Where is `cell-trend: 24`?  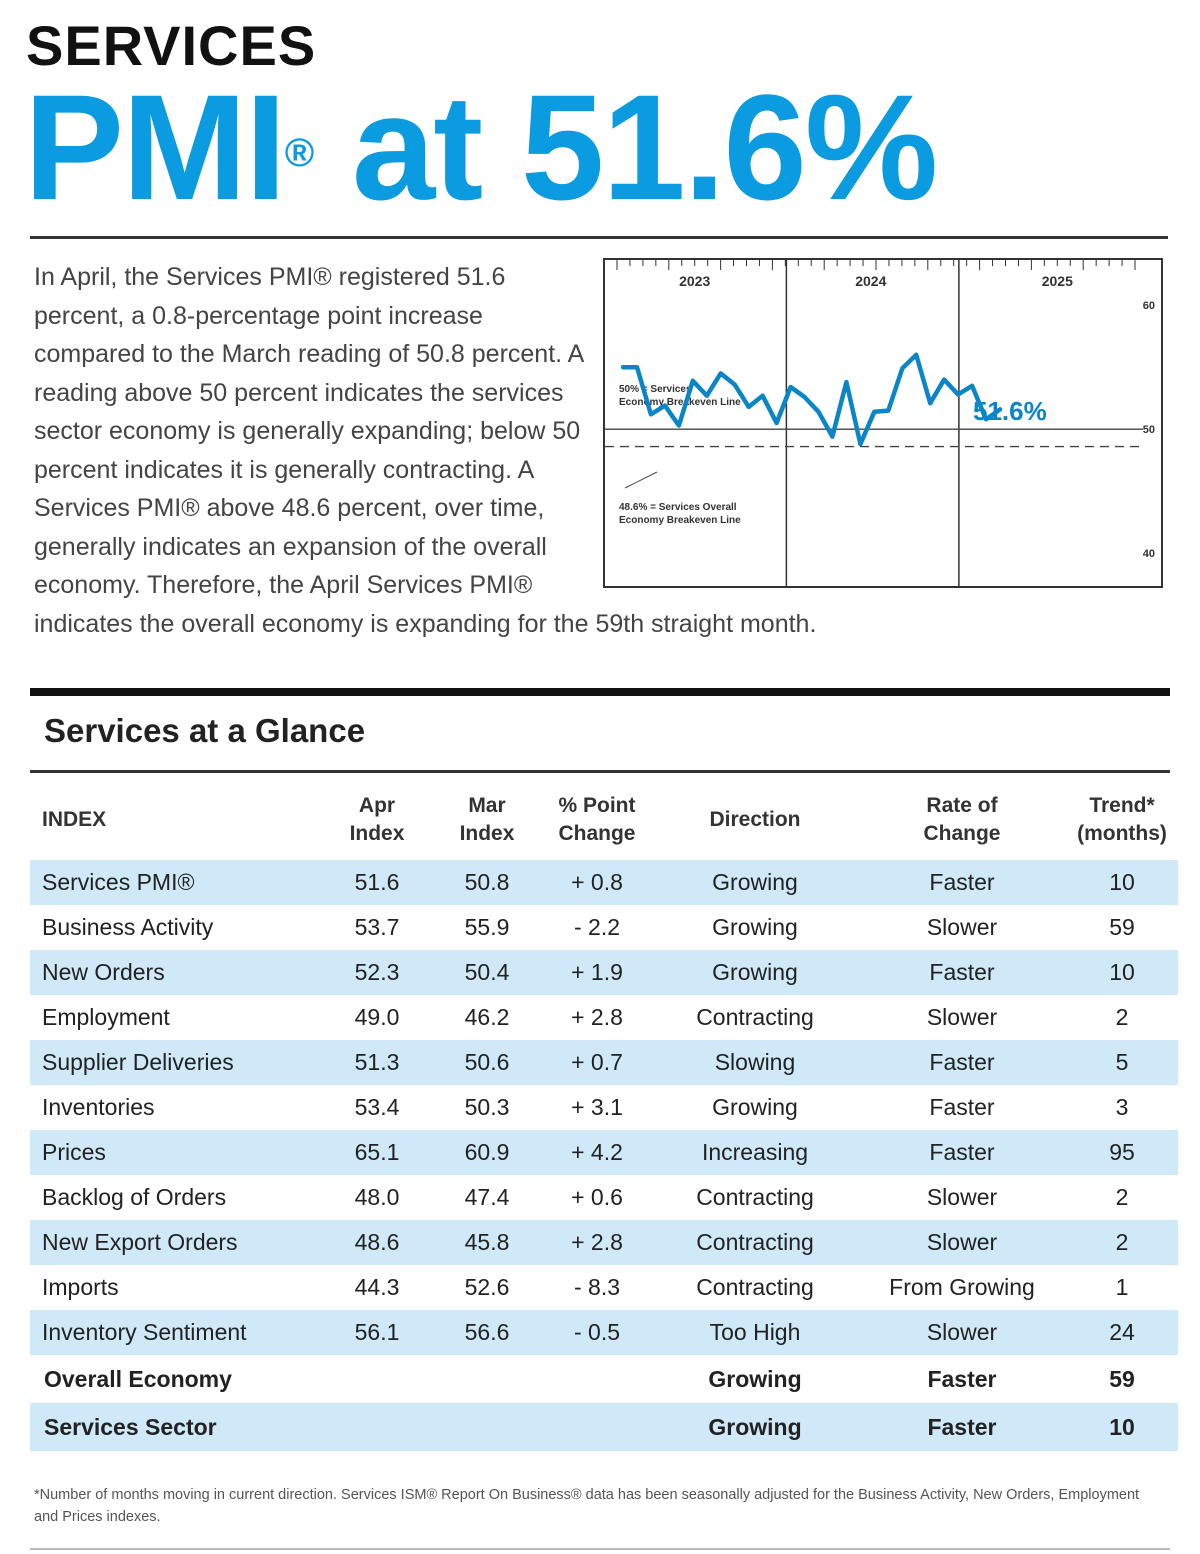
cell-trend: 24 is located at coordinates (1122, 1332).